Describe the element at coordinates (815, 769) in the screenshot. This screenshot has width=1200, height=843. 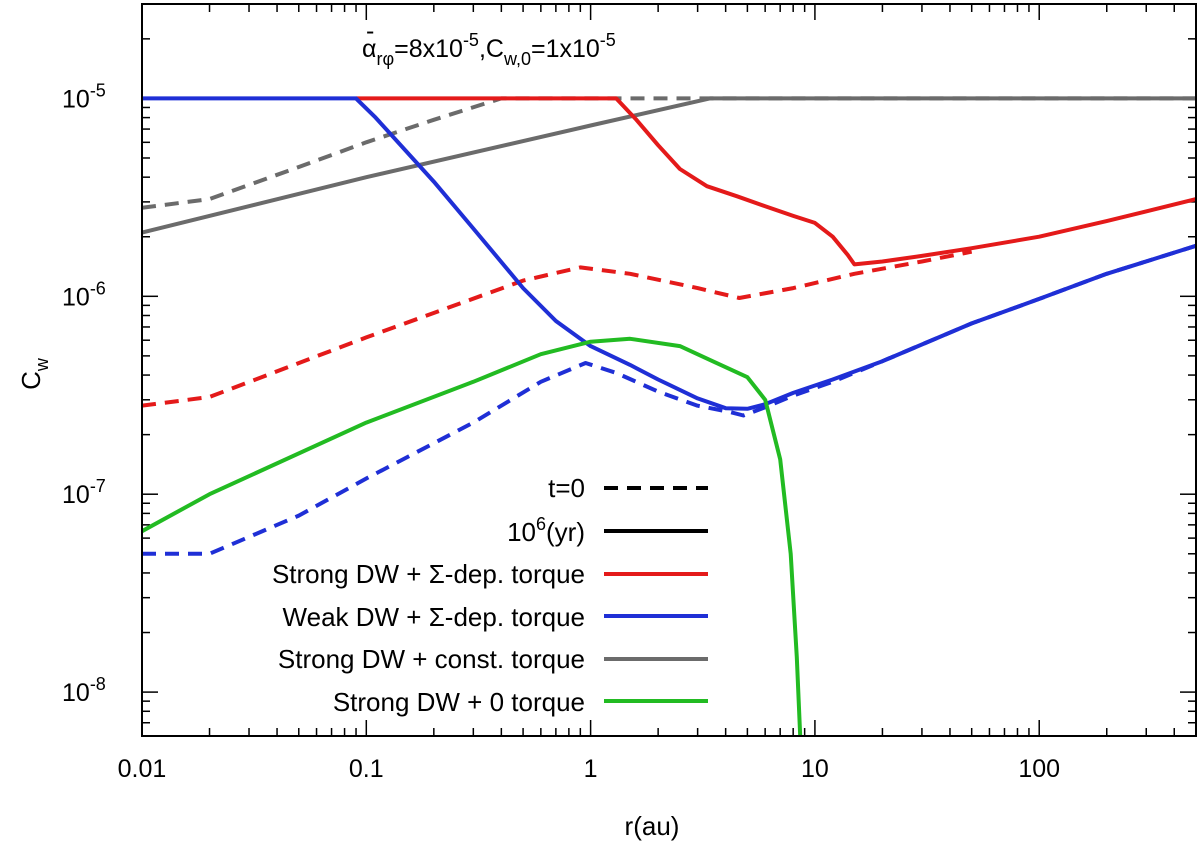
I see `x-tick-label: 10` at that location.